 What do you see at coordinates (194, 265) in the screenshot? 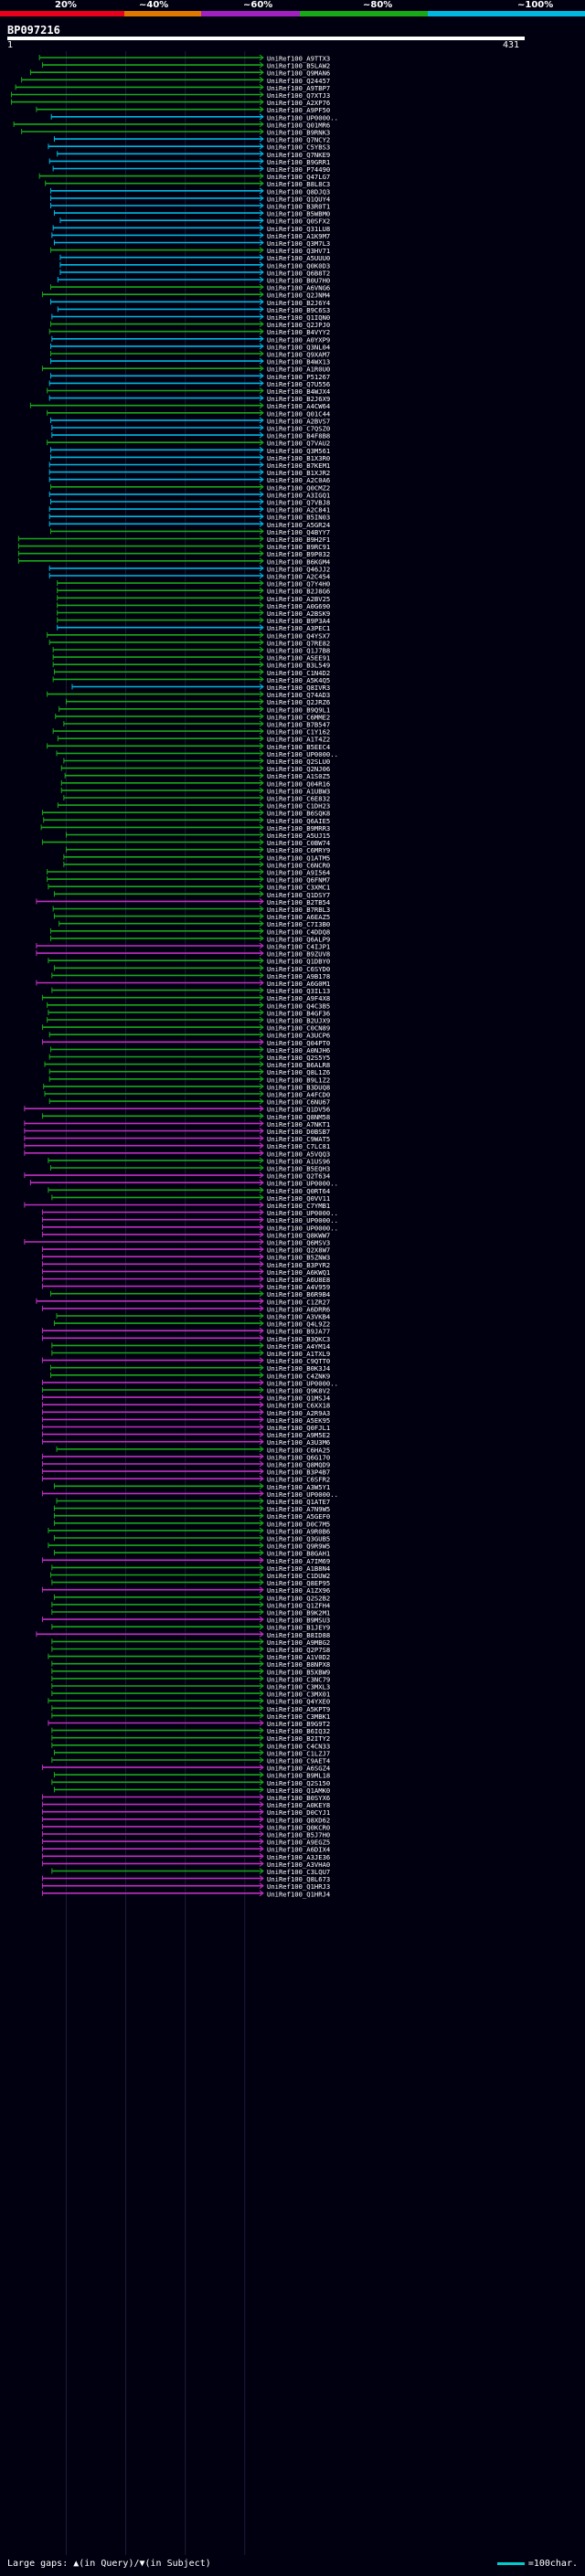
I see `hit-row: UniRef100_Q0K0D3` at bounding box center [194, 265].